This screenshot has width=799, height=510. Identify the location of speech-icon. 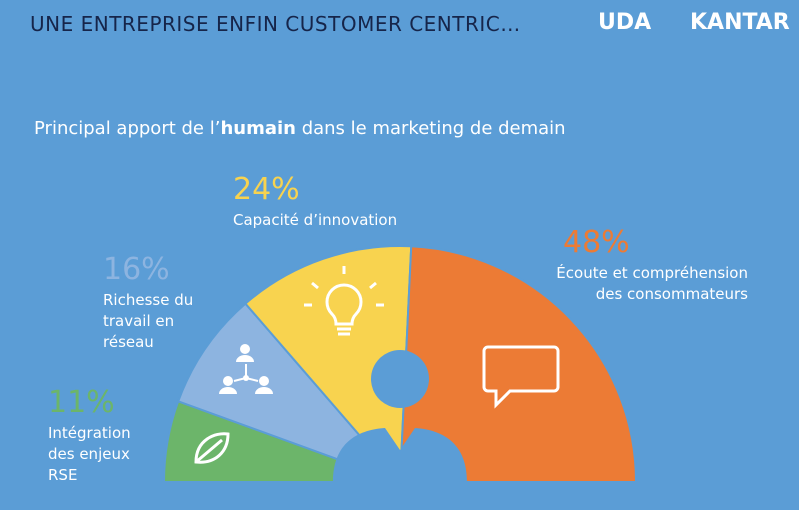
(521, 377).